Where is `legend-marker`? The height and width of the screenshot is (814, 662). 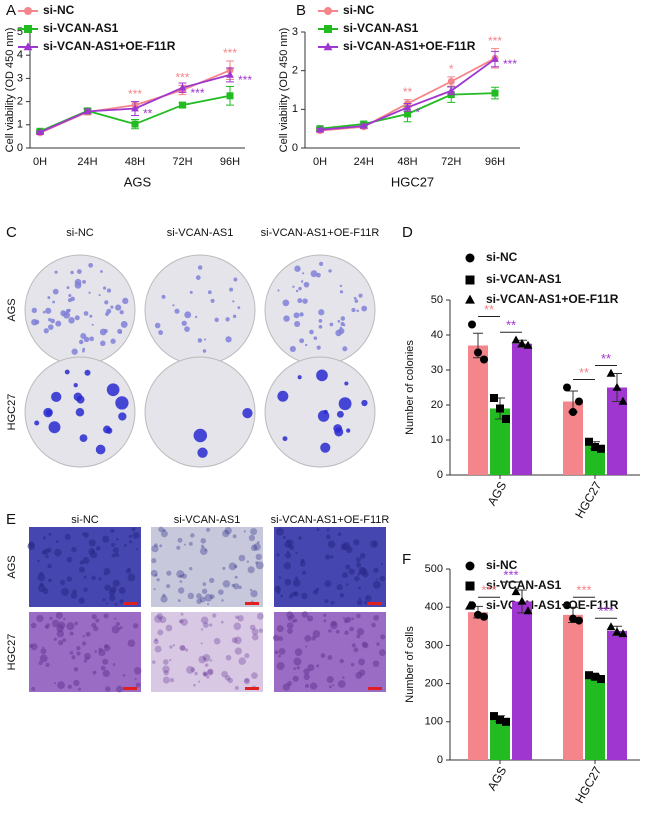 legend-marker is located at coordinates (28, 29).